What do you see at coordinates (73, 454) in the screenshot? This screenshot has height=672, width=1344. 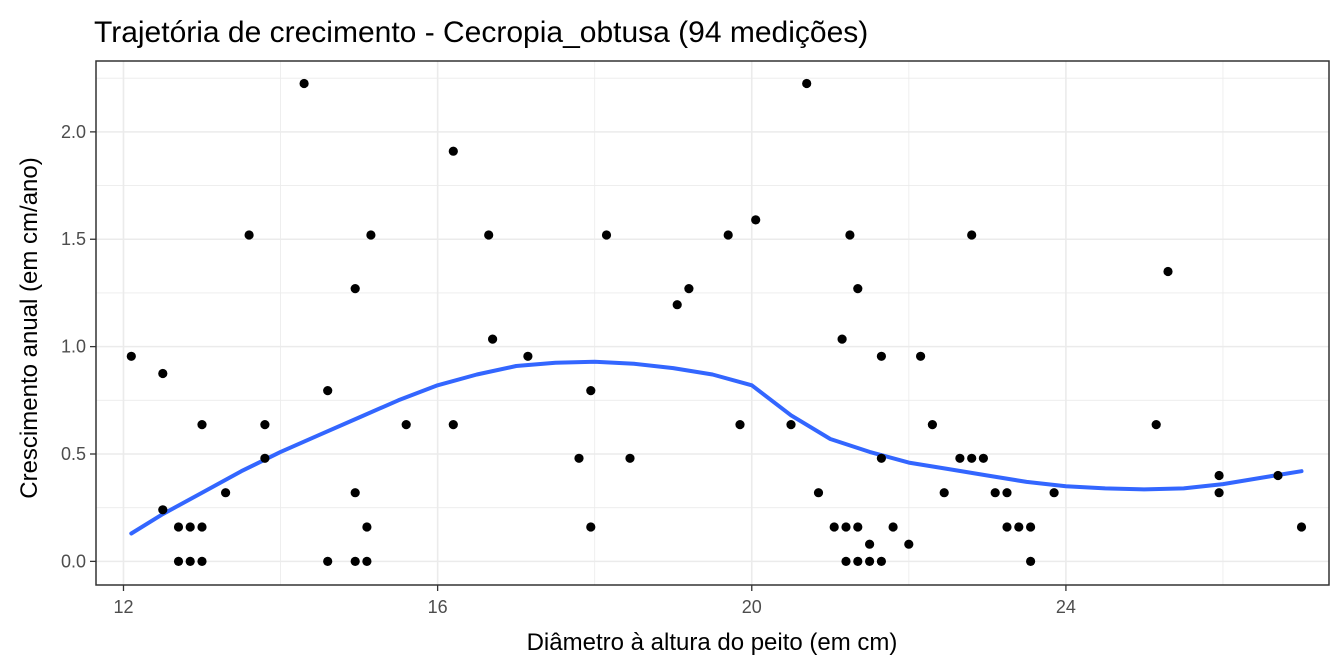 I see `y-tick-label: 0.5` at bounding box center [73, 454].